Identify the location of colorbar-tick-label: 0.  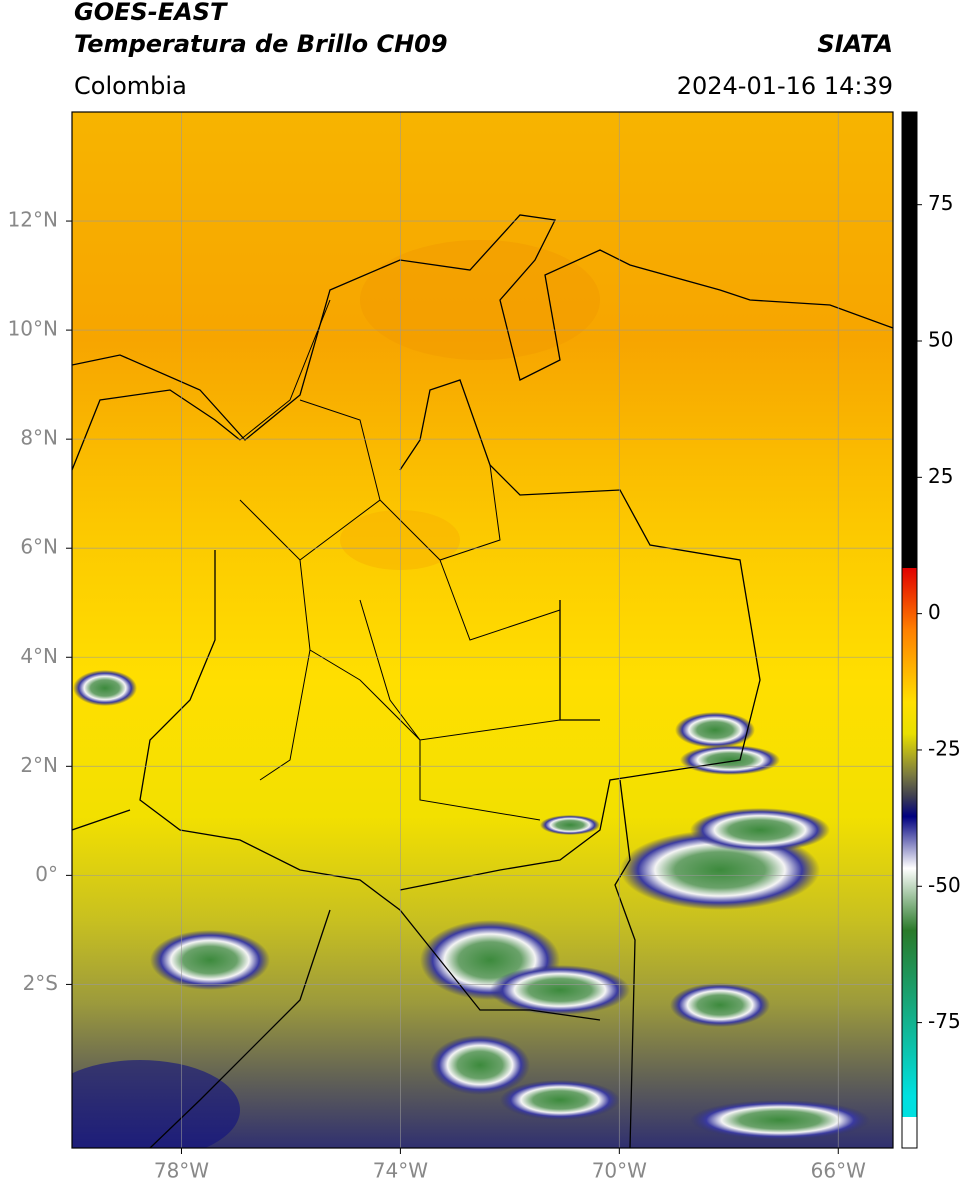
(934, 612).